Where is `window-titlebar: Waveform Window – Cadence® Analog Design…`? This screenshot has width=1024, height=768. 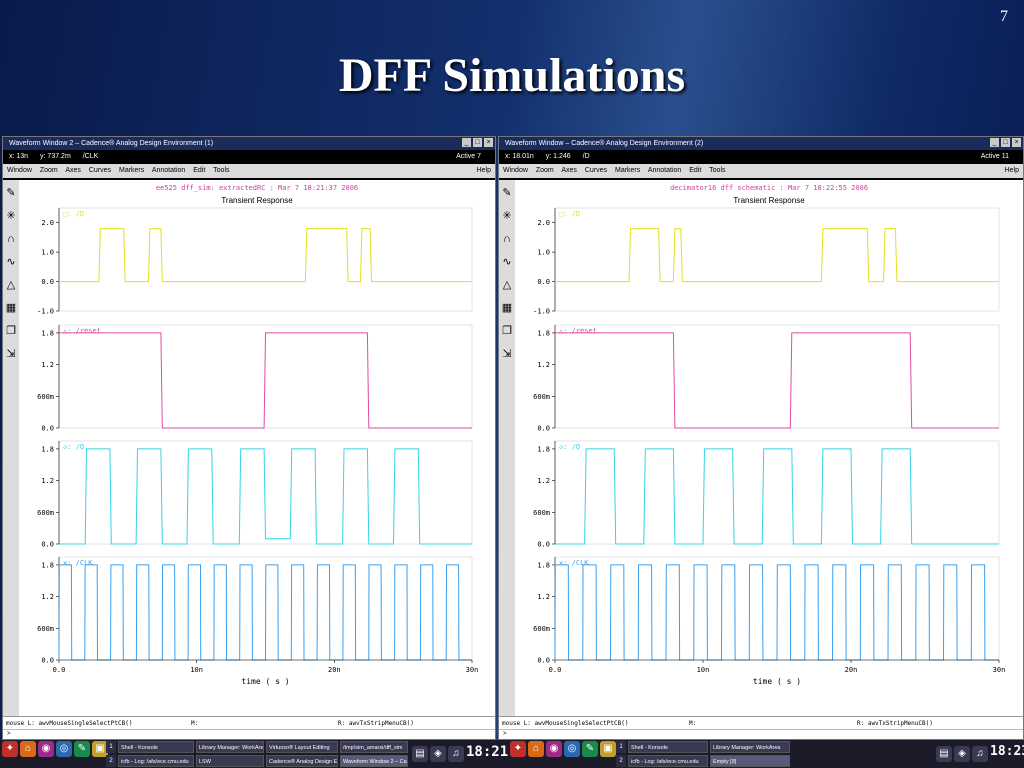 window-titlebar: Waveform Window – Cadence® Analog Design… is located at coordinates (761, 143).